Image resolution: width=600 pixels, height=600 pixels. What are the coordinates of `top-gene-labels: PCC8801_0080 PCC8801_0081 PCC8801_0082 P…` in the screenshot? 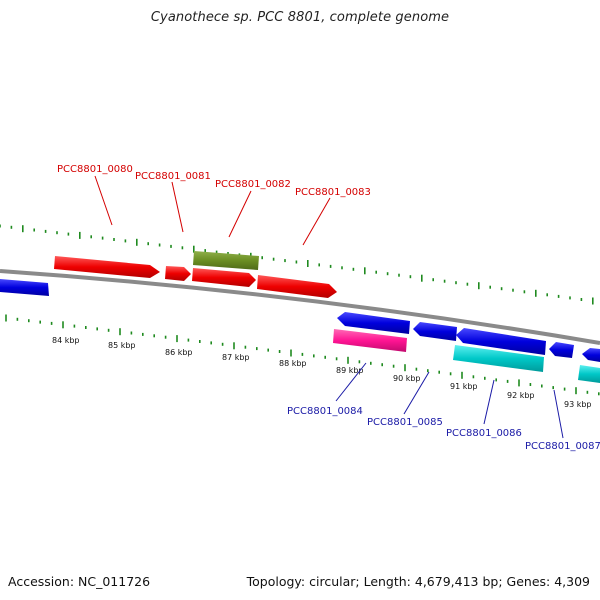 It's located at (214, 181).